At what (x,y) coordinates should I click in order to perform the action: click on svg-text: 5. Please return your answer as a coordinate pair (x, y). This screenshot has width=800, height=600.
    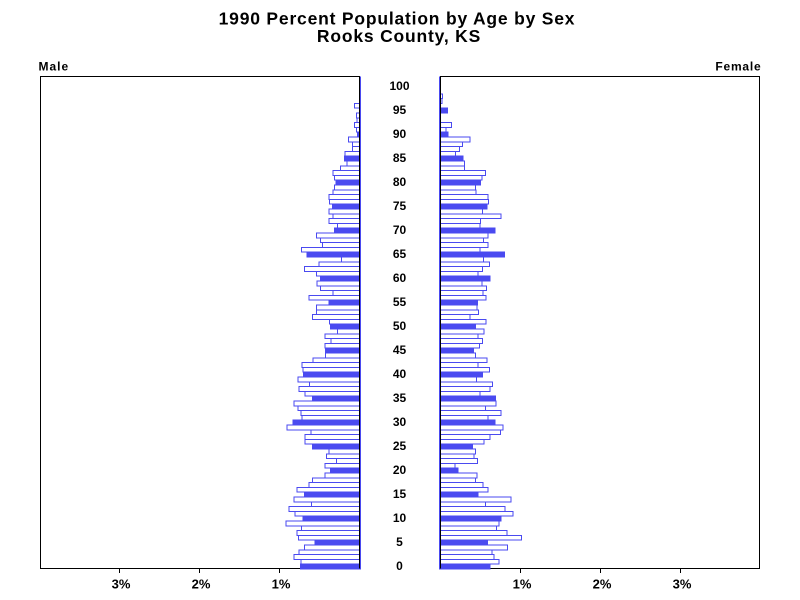
    Looking at the image, I should click on (399, 542).